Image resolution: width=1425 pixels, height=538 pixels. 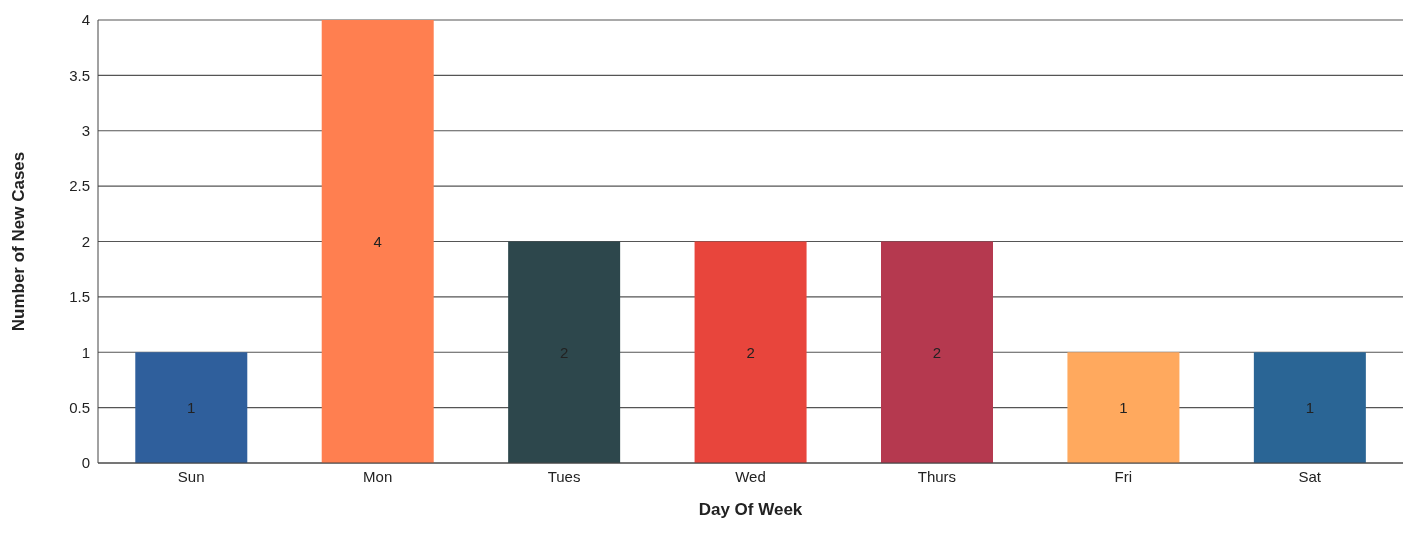 What do you see at coordinates (79, 75) in the screenshot?
I see `y-tick-label: 3.5` at bounding box center [79, 75].